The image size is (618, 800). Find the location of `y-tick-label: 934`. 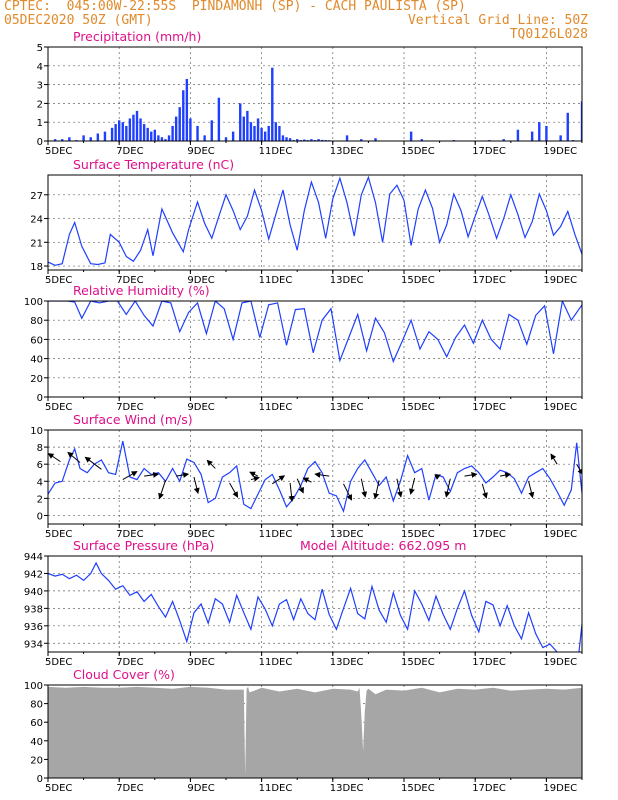

y-tick-label: 934 is located at coordinates (33, 644).